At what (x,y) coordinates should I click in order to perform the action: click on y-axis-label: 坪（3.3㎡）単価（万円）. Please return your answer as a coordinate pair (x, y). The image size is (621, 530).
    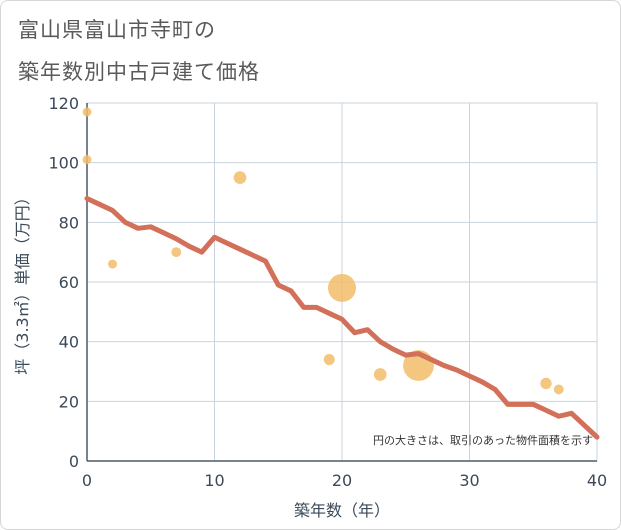
    Looking at the image, I should click on (22, 281).